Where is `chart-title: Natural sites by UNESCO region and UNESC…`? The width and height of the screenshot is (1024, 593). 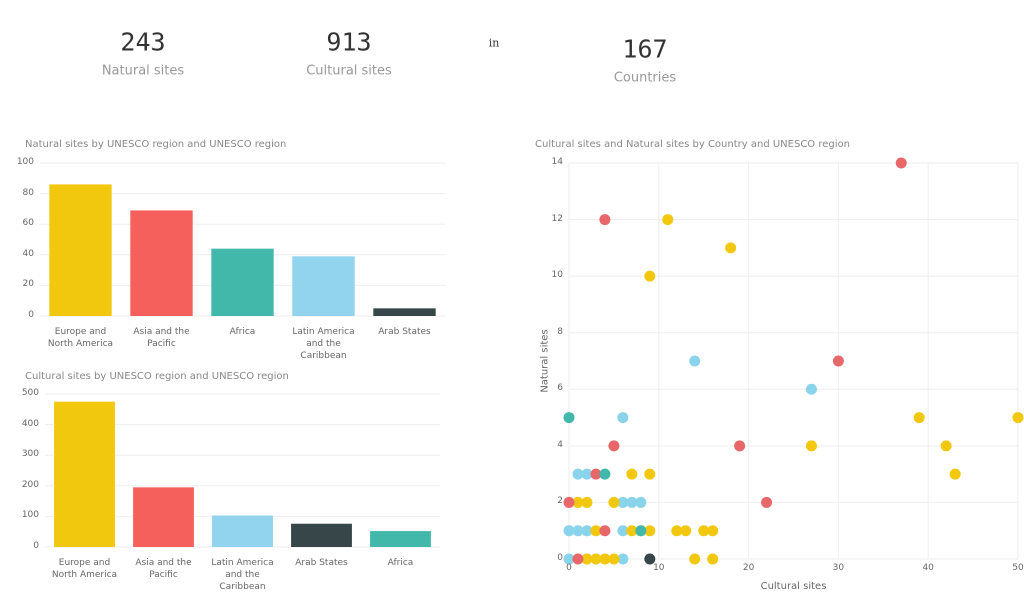 chart-title: Natural sites by UNESCO region and UNESC… is located at coordinates (156, 144).